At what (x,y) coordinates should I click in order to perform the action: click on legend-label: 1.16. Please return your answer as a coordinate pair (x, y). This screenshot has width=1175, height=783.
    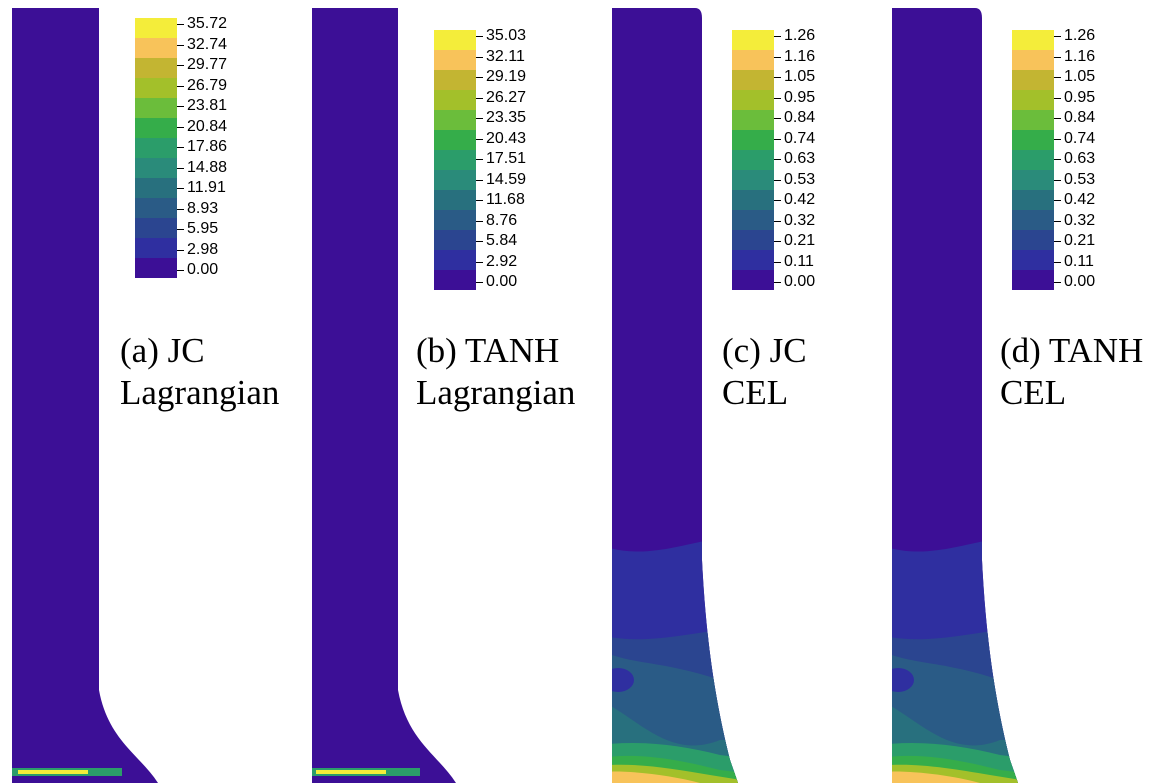
    Looking at the image, I should click on (1080, 56).